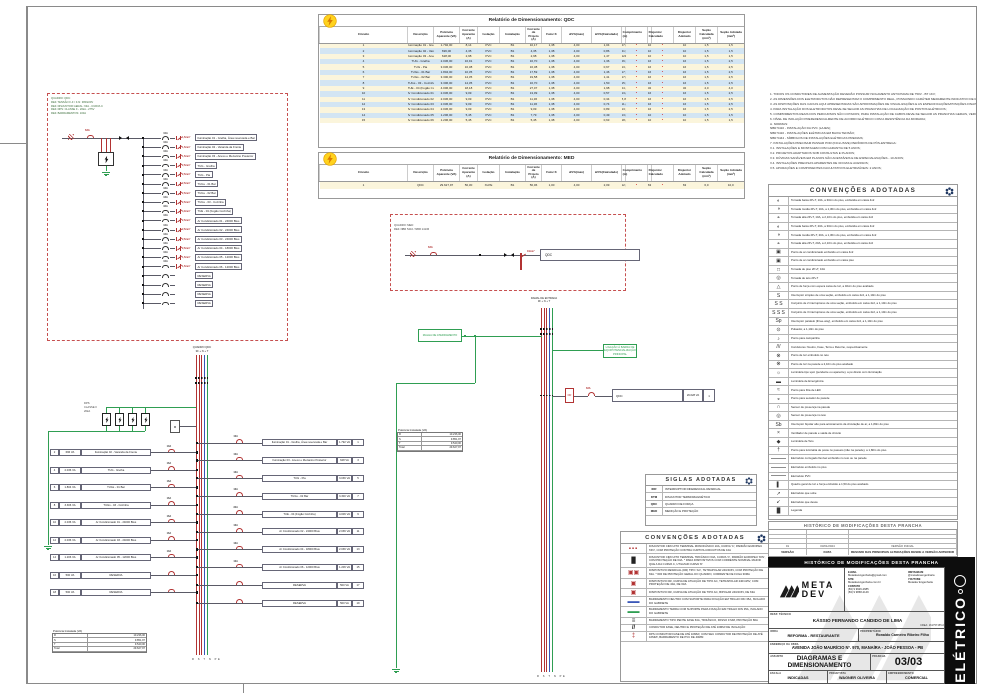 The image size is (983, 693). Describe the element at coordinates (299, 532) in the screenshot. I see `circuit-label: Ar Condicionado 02 - 24000 Btus` at that location.